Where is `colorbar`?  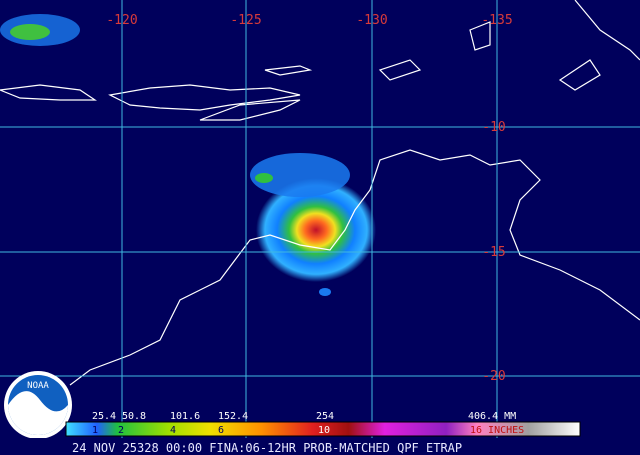
colorbar is located at coordinates (323, 429).